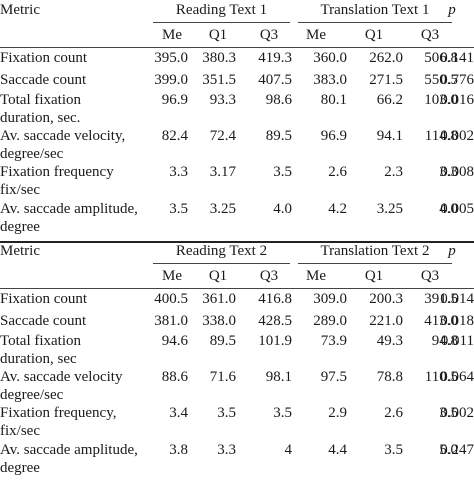  I want to click on header-rule, so click(237, 288).